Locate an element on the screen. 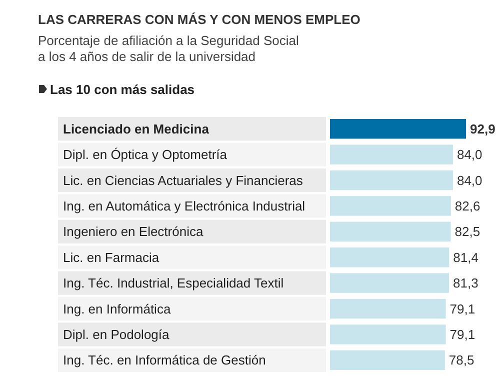 The width and height of the screenshot is (504, 389). y-tick-label: Ing. en Automática y Electrónica Industrial is located at coordinates (184, 206).